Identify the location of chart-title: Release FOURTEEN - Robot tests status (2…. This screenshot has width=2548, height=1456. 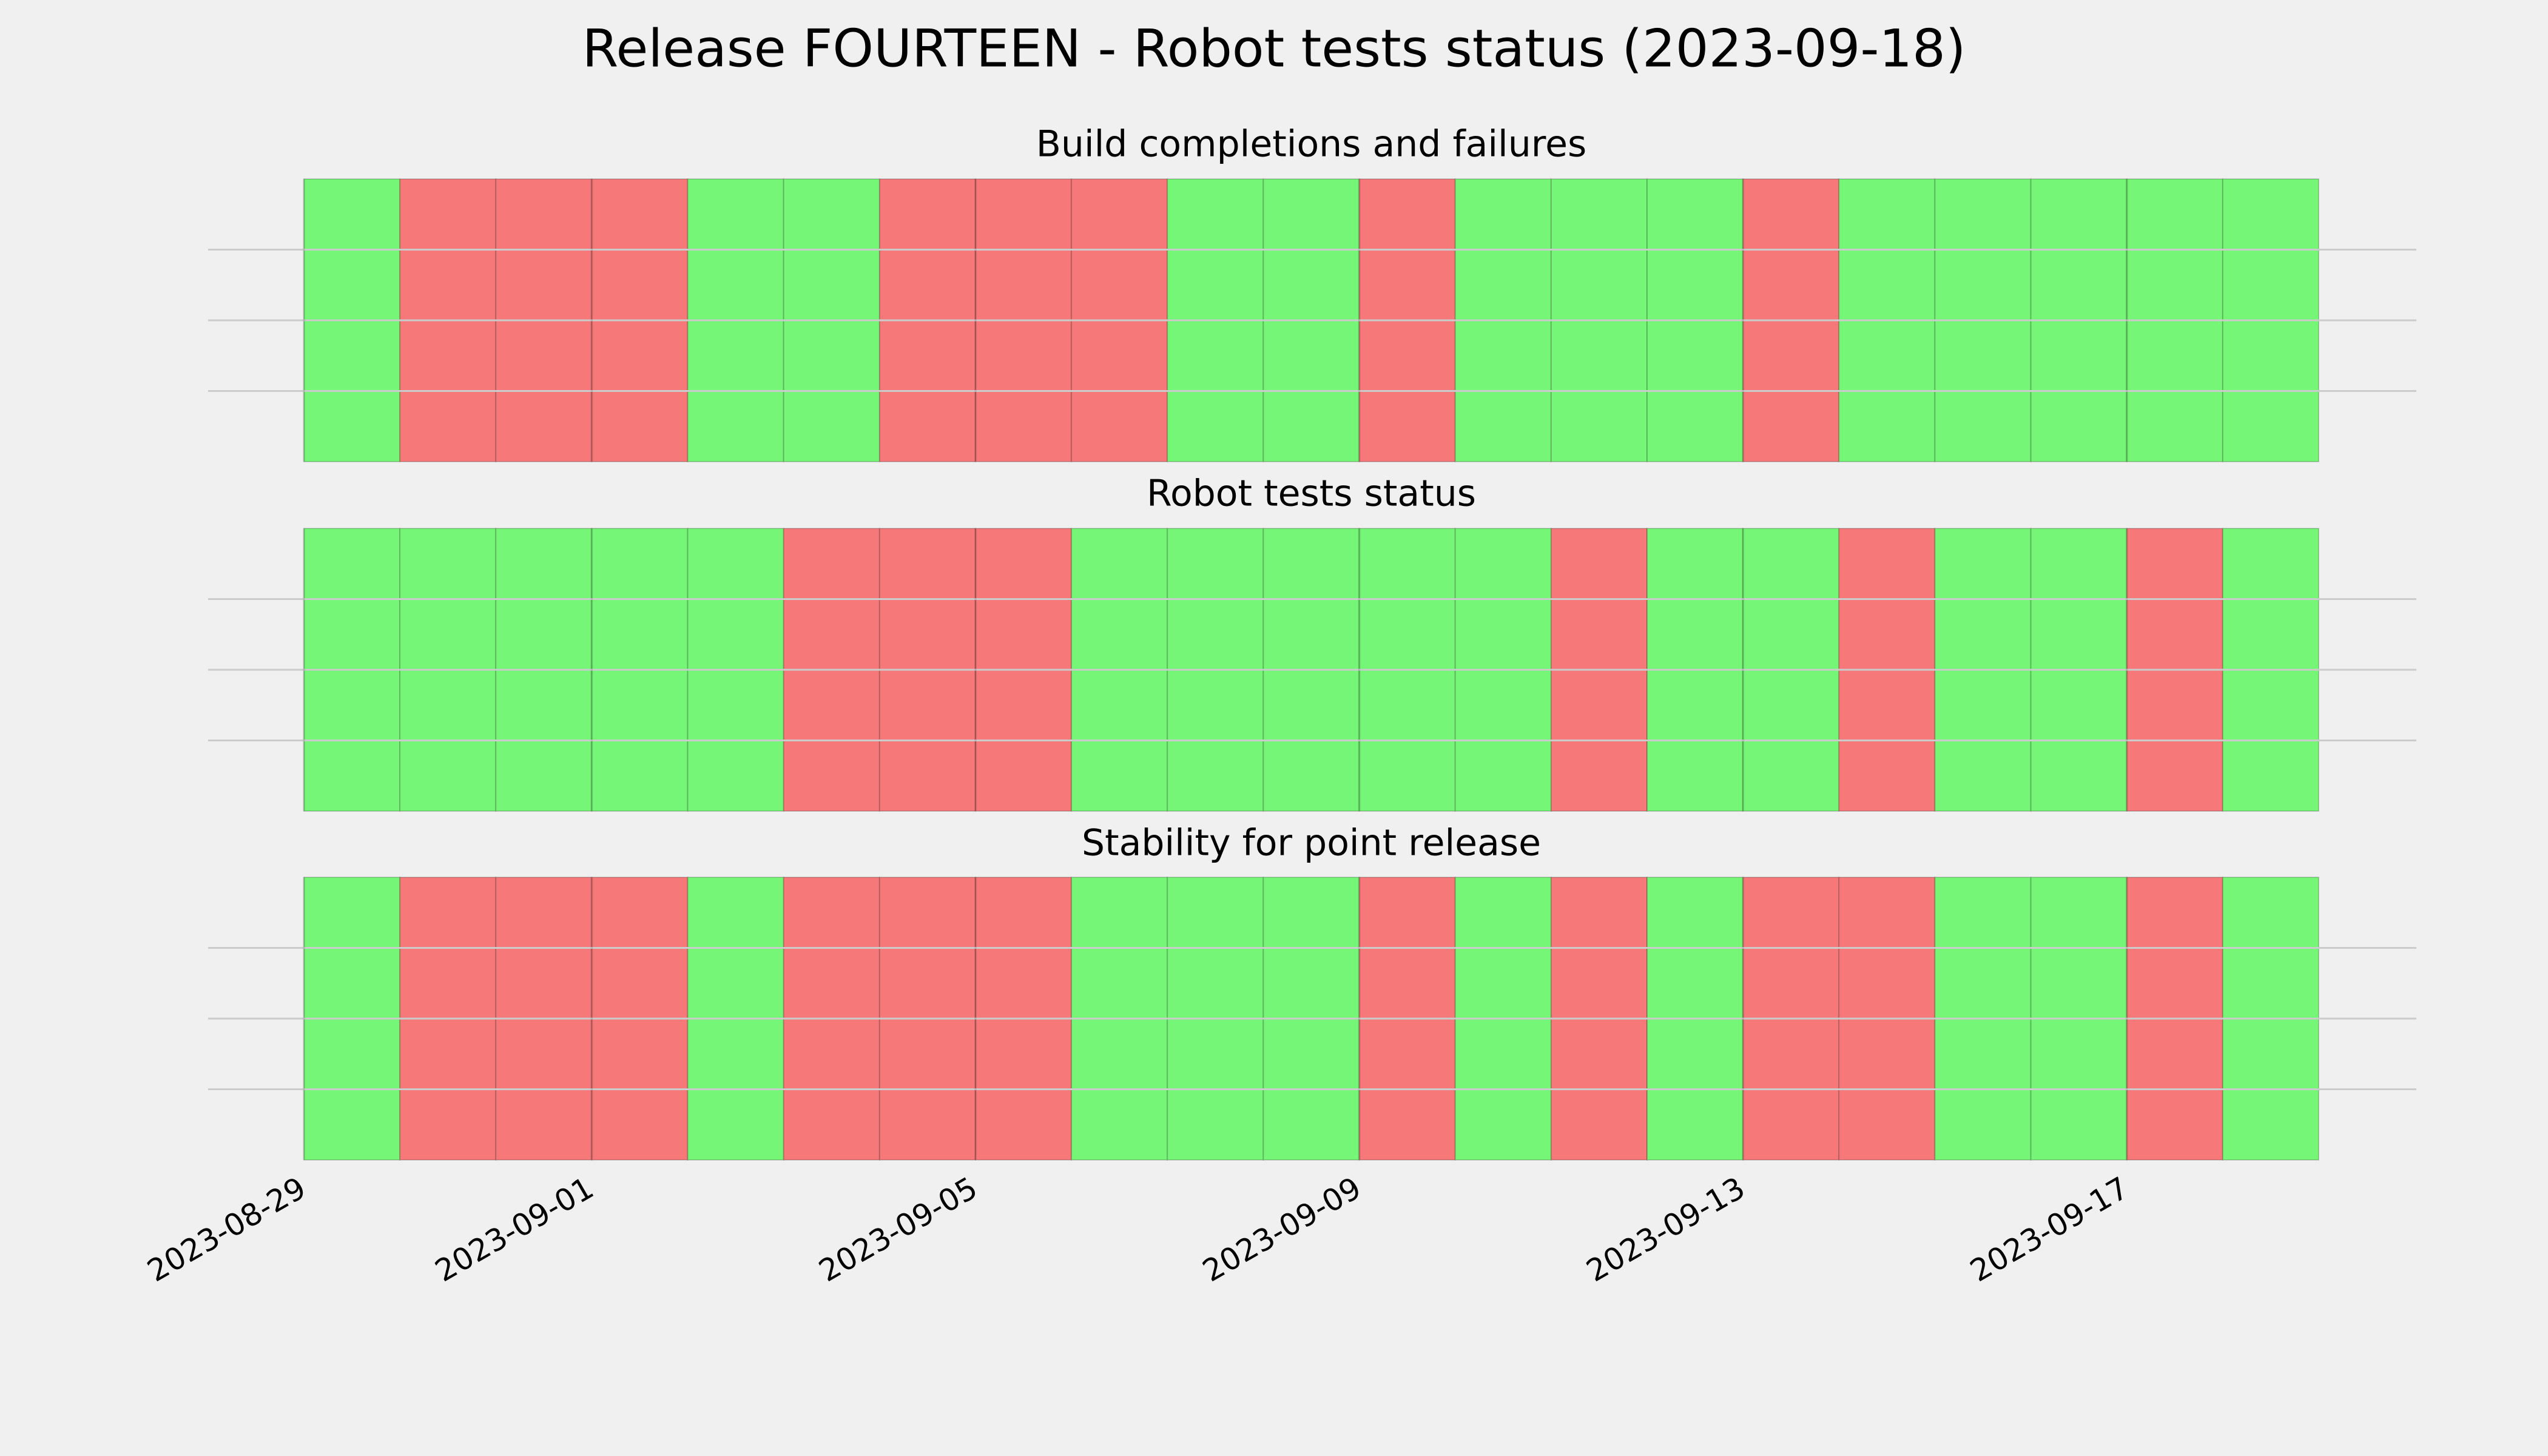
(1274, 48).